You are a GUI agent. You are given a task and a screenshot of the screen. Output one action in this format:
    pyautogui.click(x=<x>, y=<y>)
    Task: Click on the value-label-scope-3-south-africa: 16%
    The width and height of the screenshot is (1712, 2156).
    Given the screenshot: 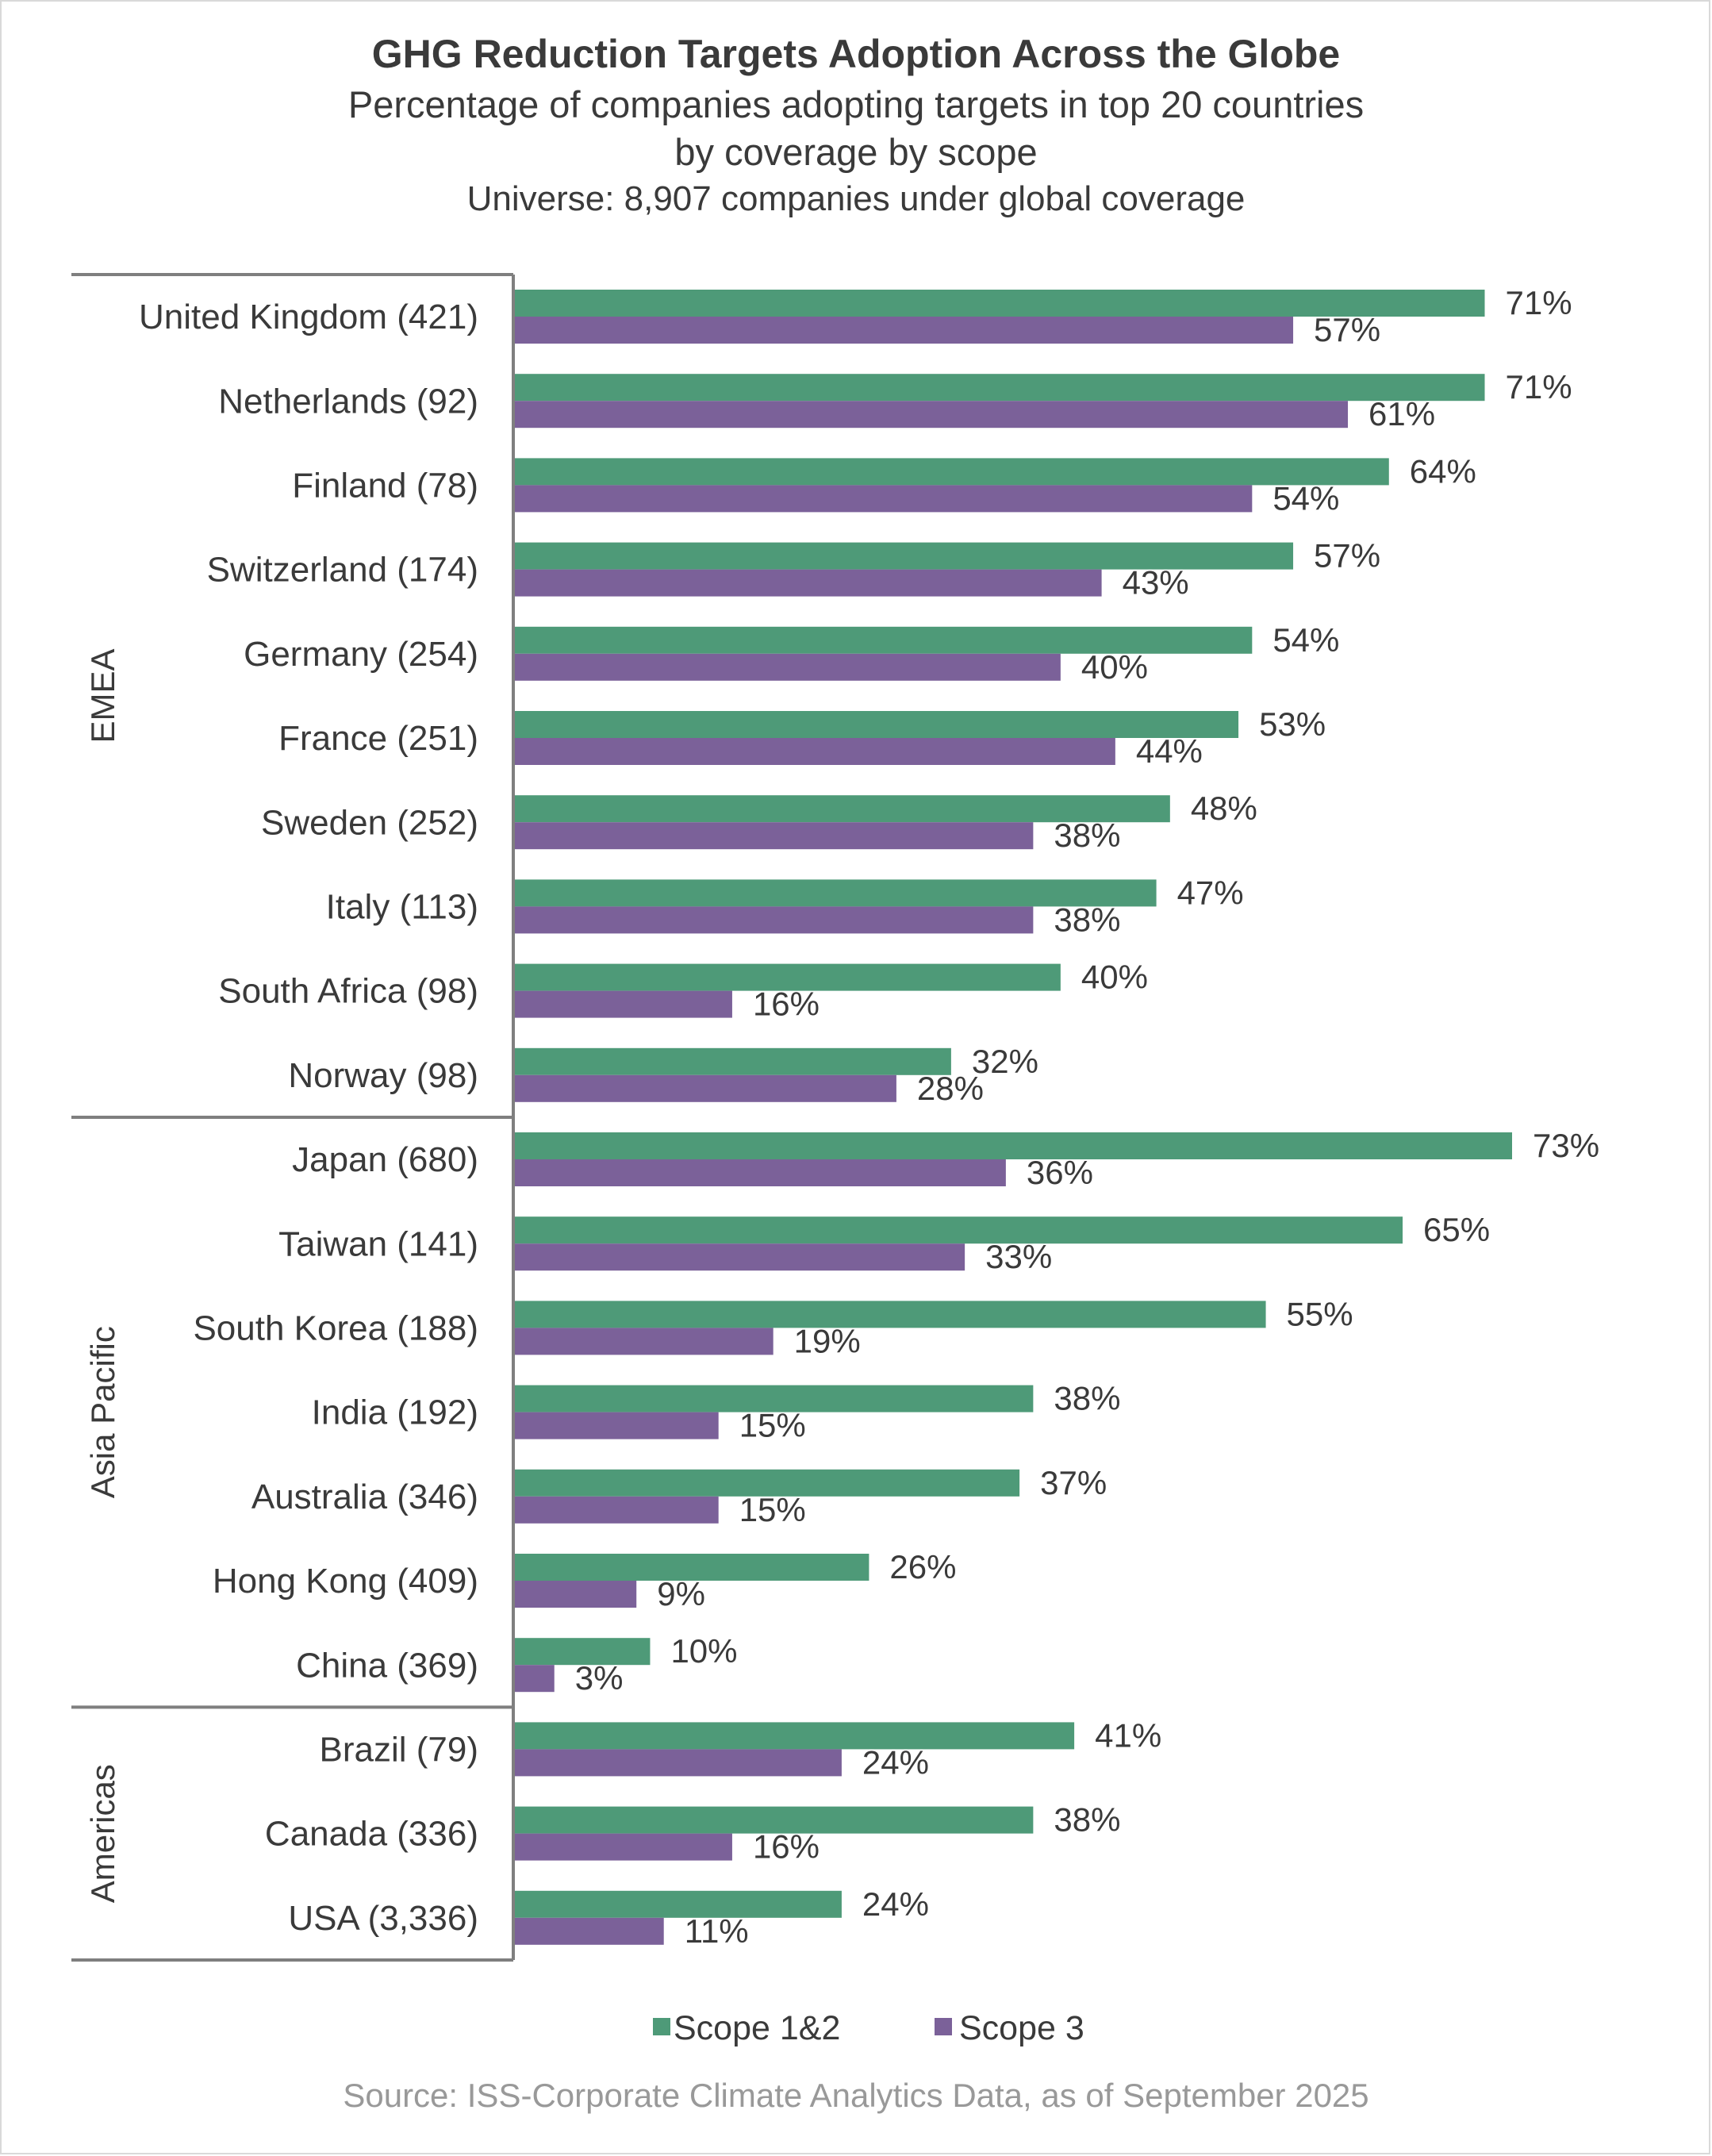 What is the action you would take?
    pyautogui.click(x=786, y=1005)
    